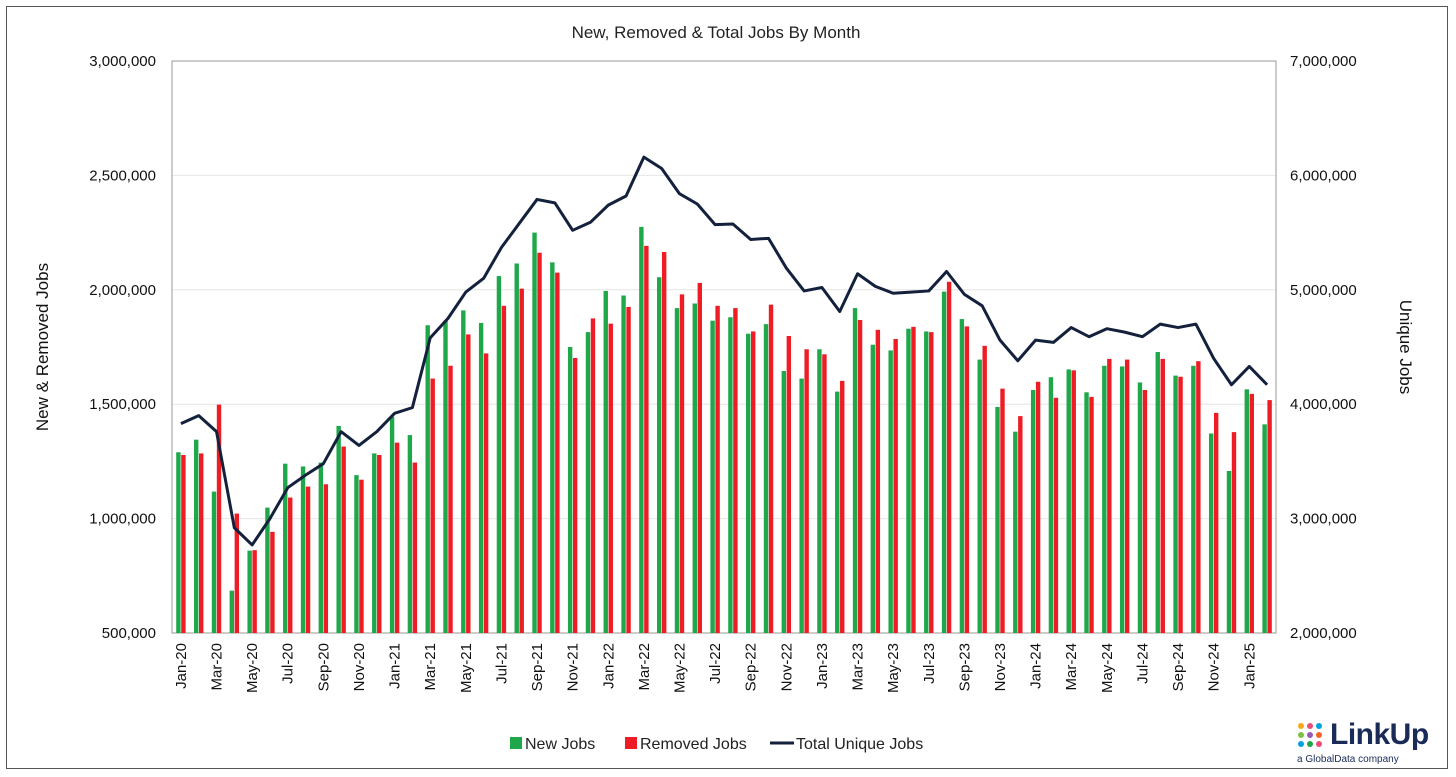  Describe the element at coordinates (430, 667) in the screenshot. I see `x-tick-label: Mar-21` at that location.